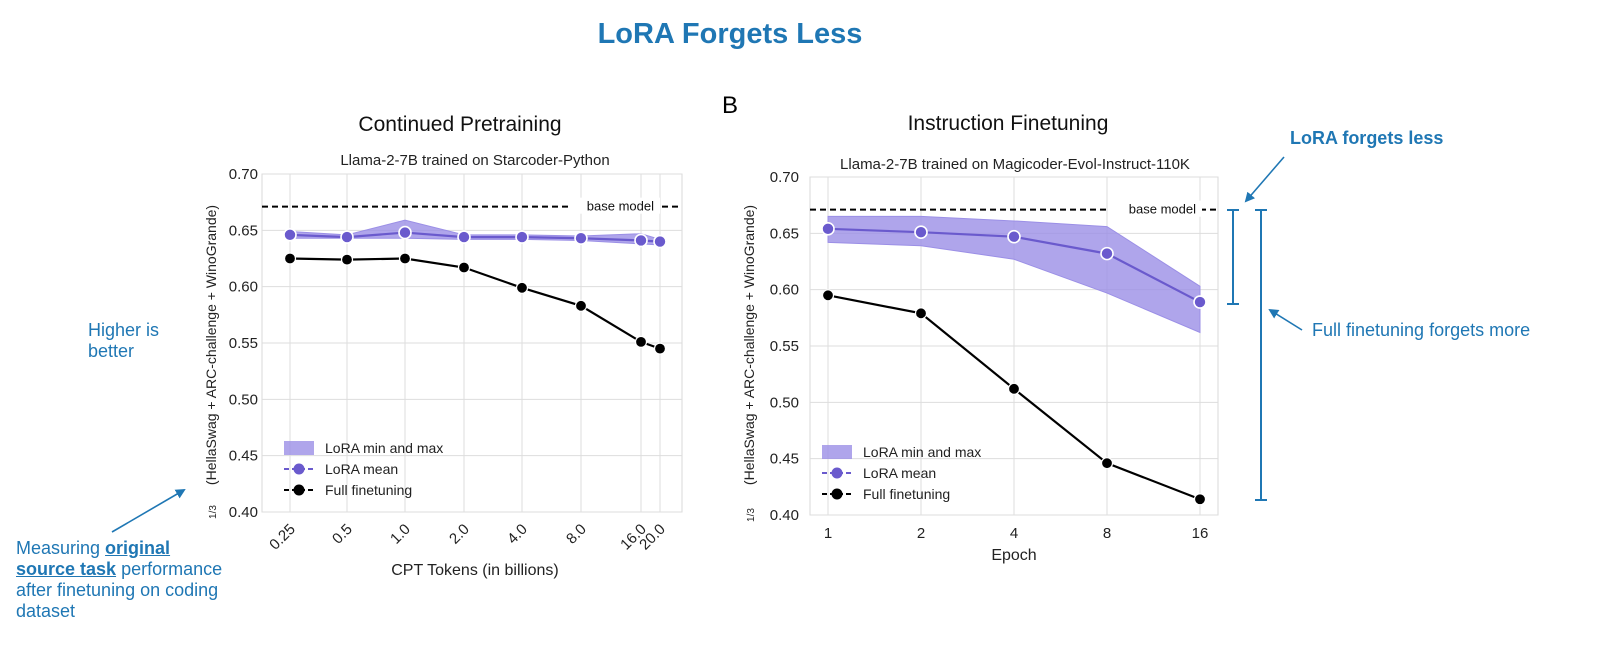 This screenshot has width=1600, height=662. What do you see at coordinates (828, 533) in the screenshot?
I see `x-tick-label: 1` at bounding box center [828, 533].